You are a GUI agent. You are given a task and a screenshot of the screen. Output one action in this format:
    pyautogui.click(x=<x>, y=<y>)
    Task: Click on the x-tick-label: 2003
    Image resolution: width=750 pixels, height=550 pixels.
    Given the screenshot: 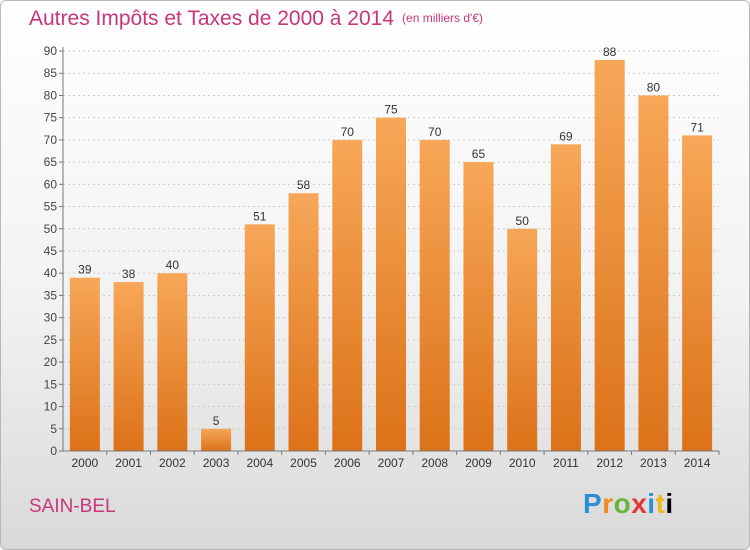 What is the action you would take?
    pyautogui.click(x=216, y=463)
    